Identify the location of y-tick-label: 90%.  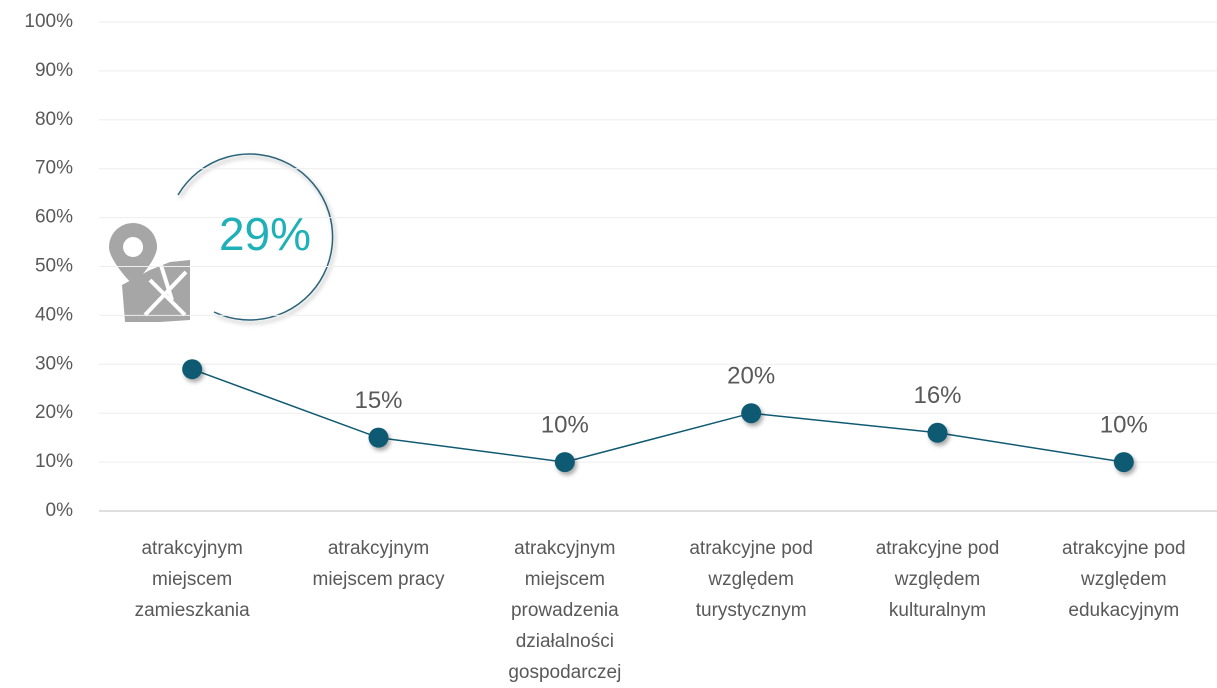
(54, 70).